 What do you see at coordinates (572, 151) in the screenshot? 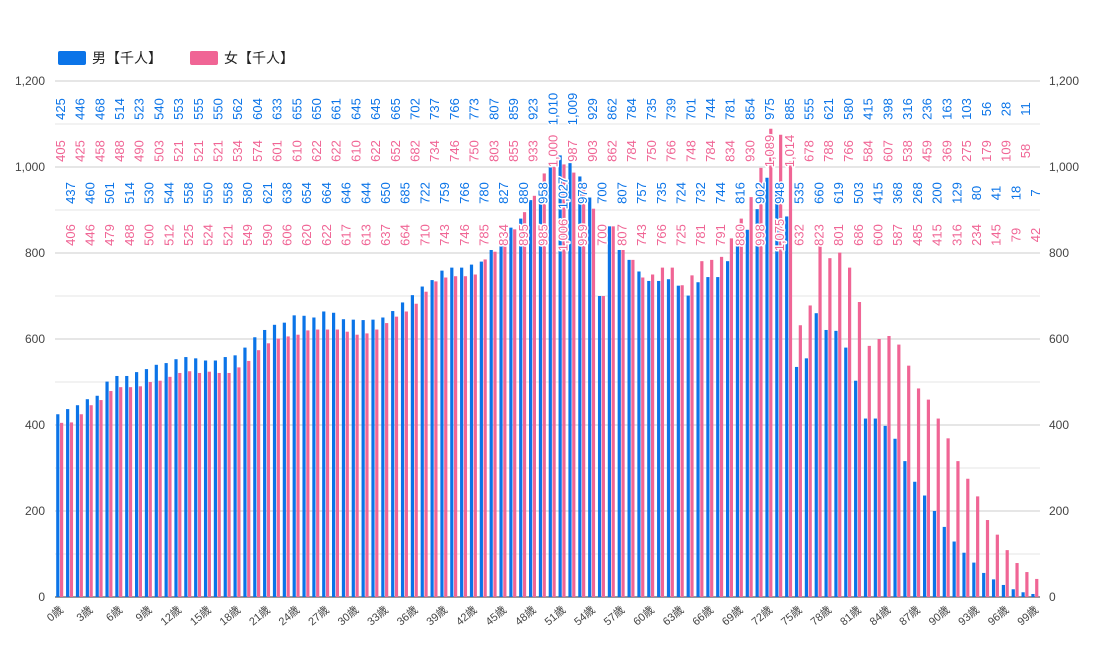
I see `data-label-female: 987` at bounding box center [572, 151].